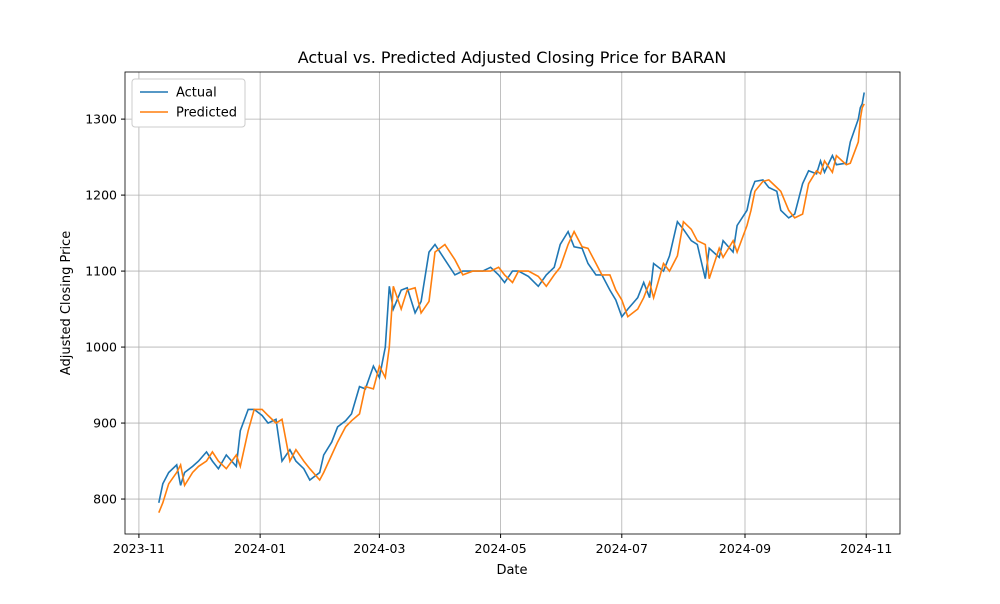  Describe the element at coordinates (511, 570) in the screenshot. I see `x-axis-label: Date` at that location.